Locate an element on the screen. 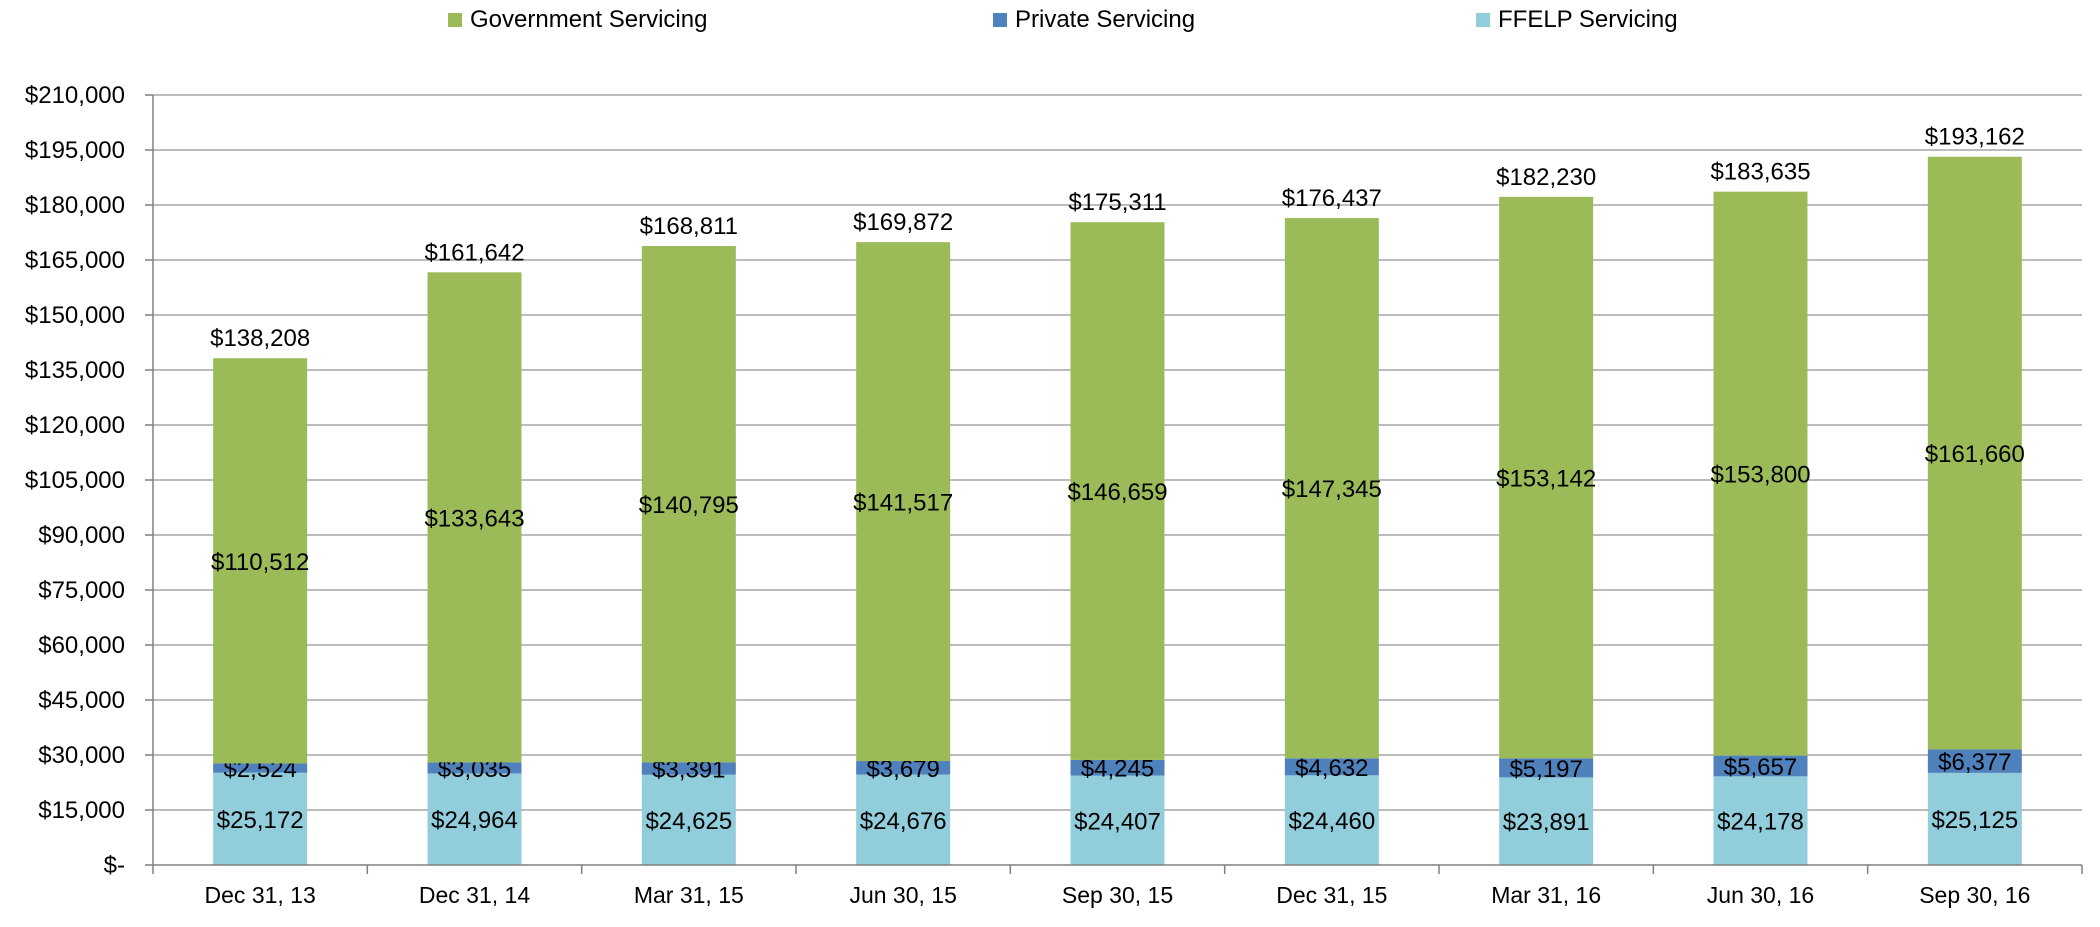 This screenshot has width=2100, height=927. data-label-private-servicing: $4,632 is located at coordinates (1331, 768).